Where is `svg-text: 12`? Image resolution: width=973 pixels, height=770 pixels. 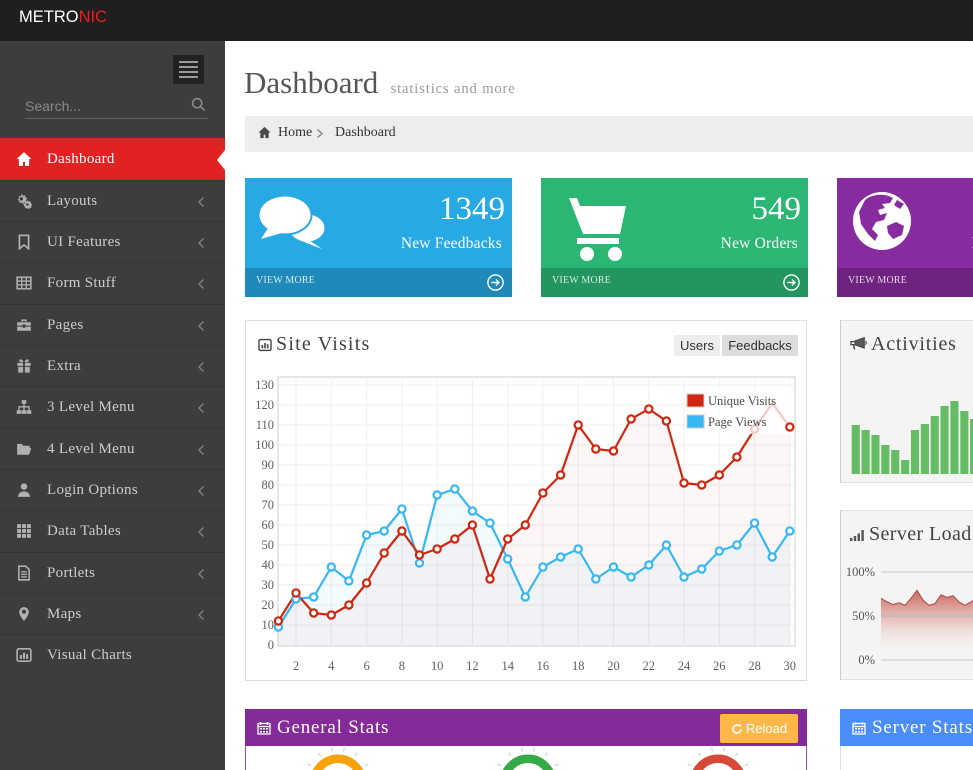
svg-text: 12 is located at coordinates (472, 666).